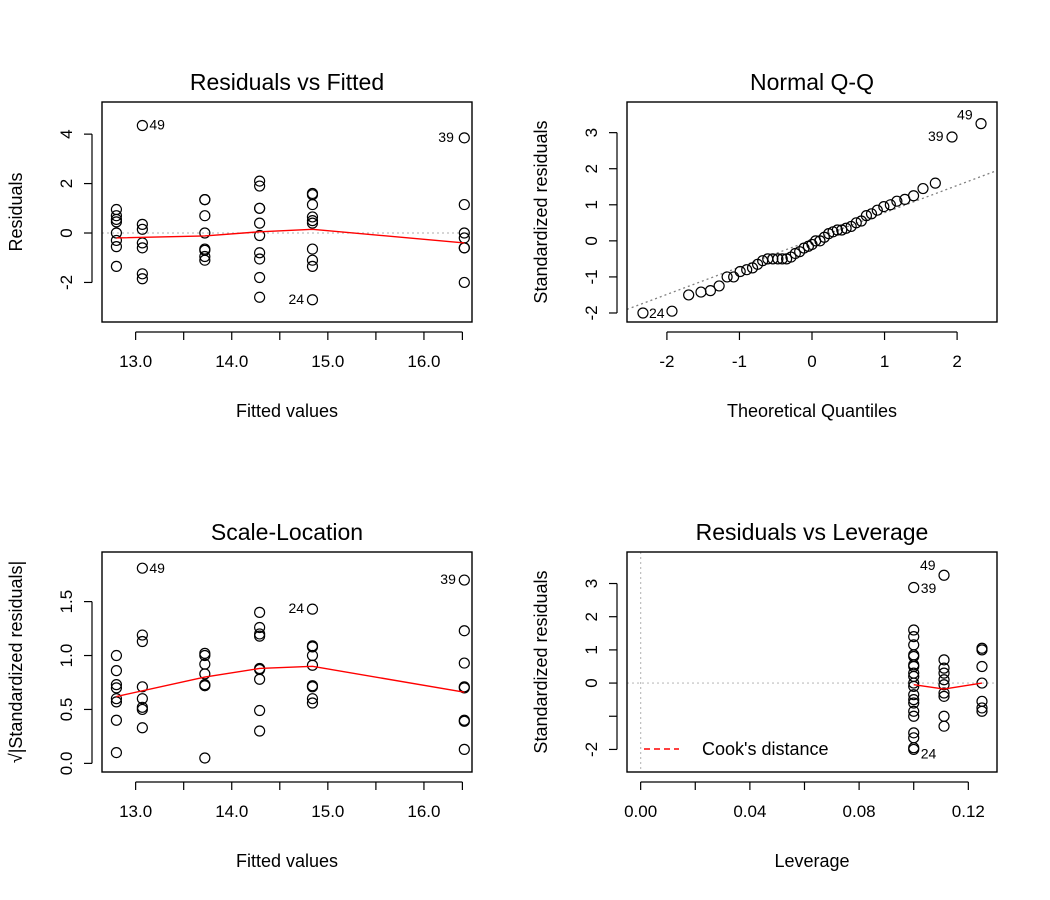 This screenshot has width=1050, height=900. I want to click on y-tick-label: 4, so click(66, 133).